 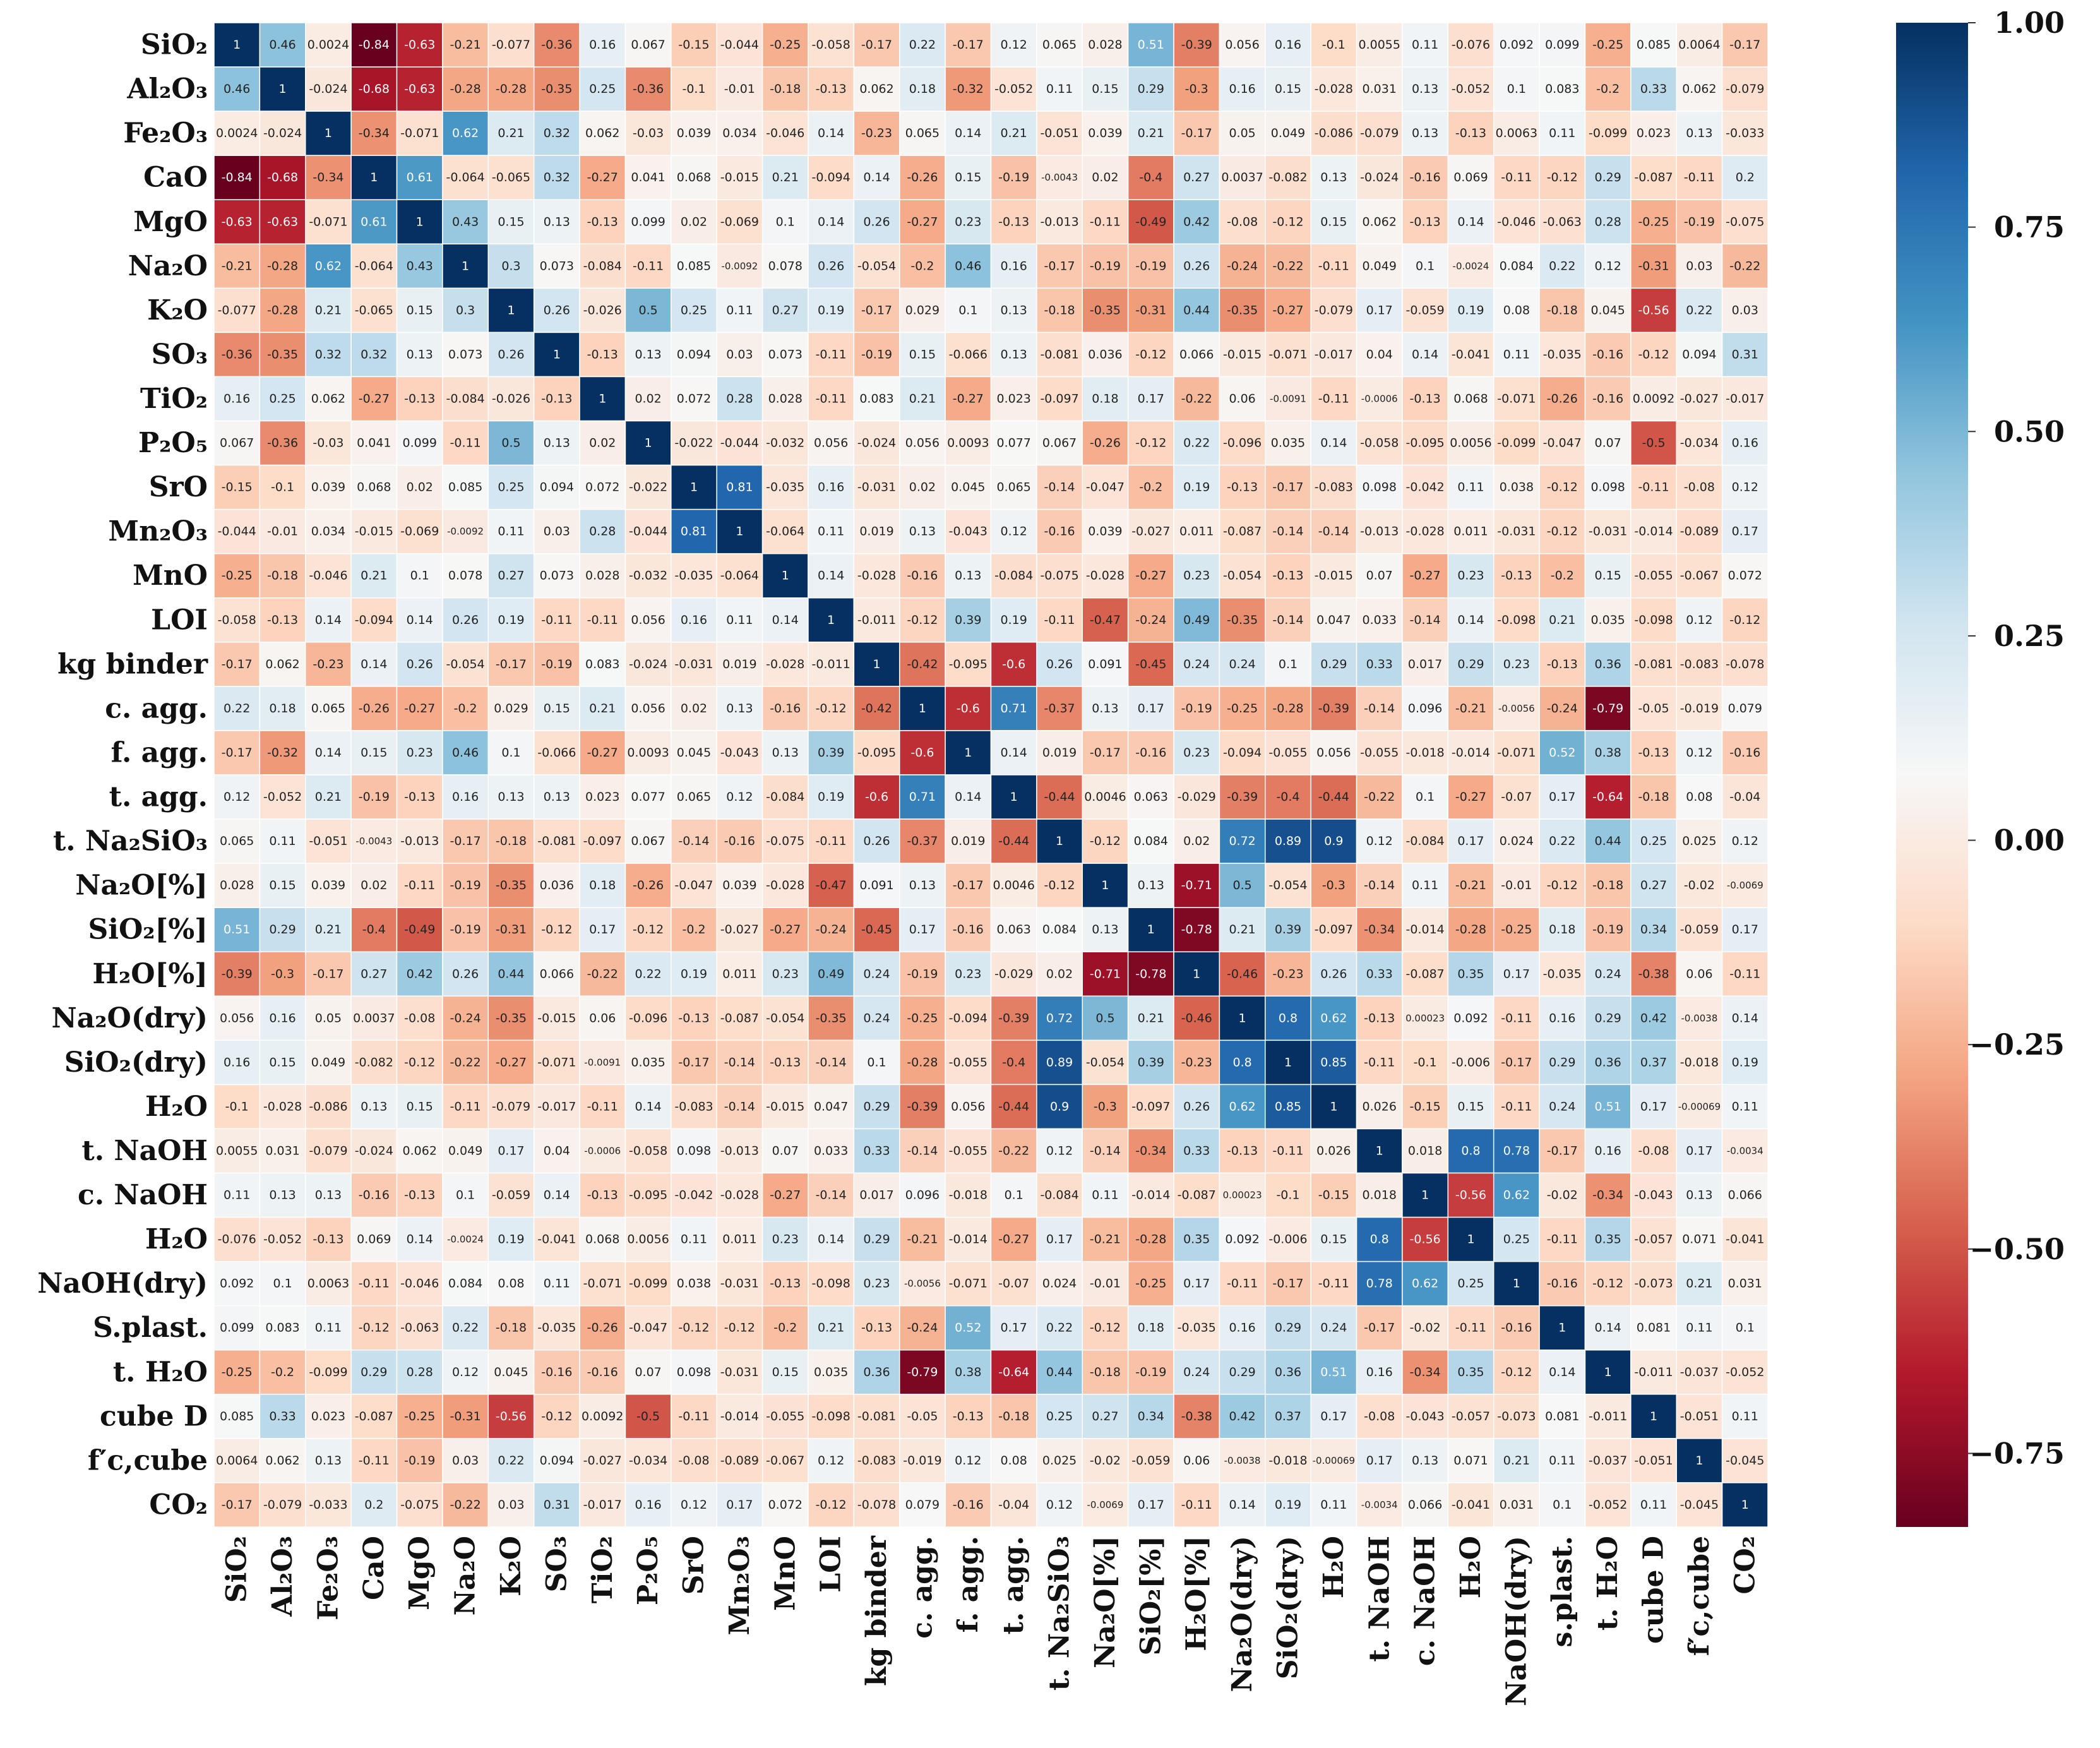 What do you see at coordinates (1150, 133) in the screenshot?
I see `heatmap-cell-r2-c20` at bounding box center [1150, 133].